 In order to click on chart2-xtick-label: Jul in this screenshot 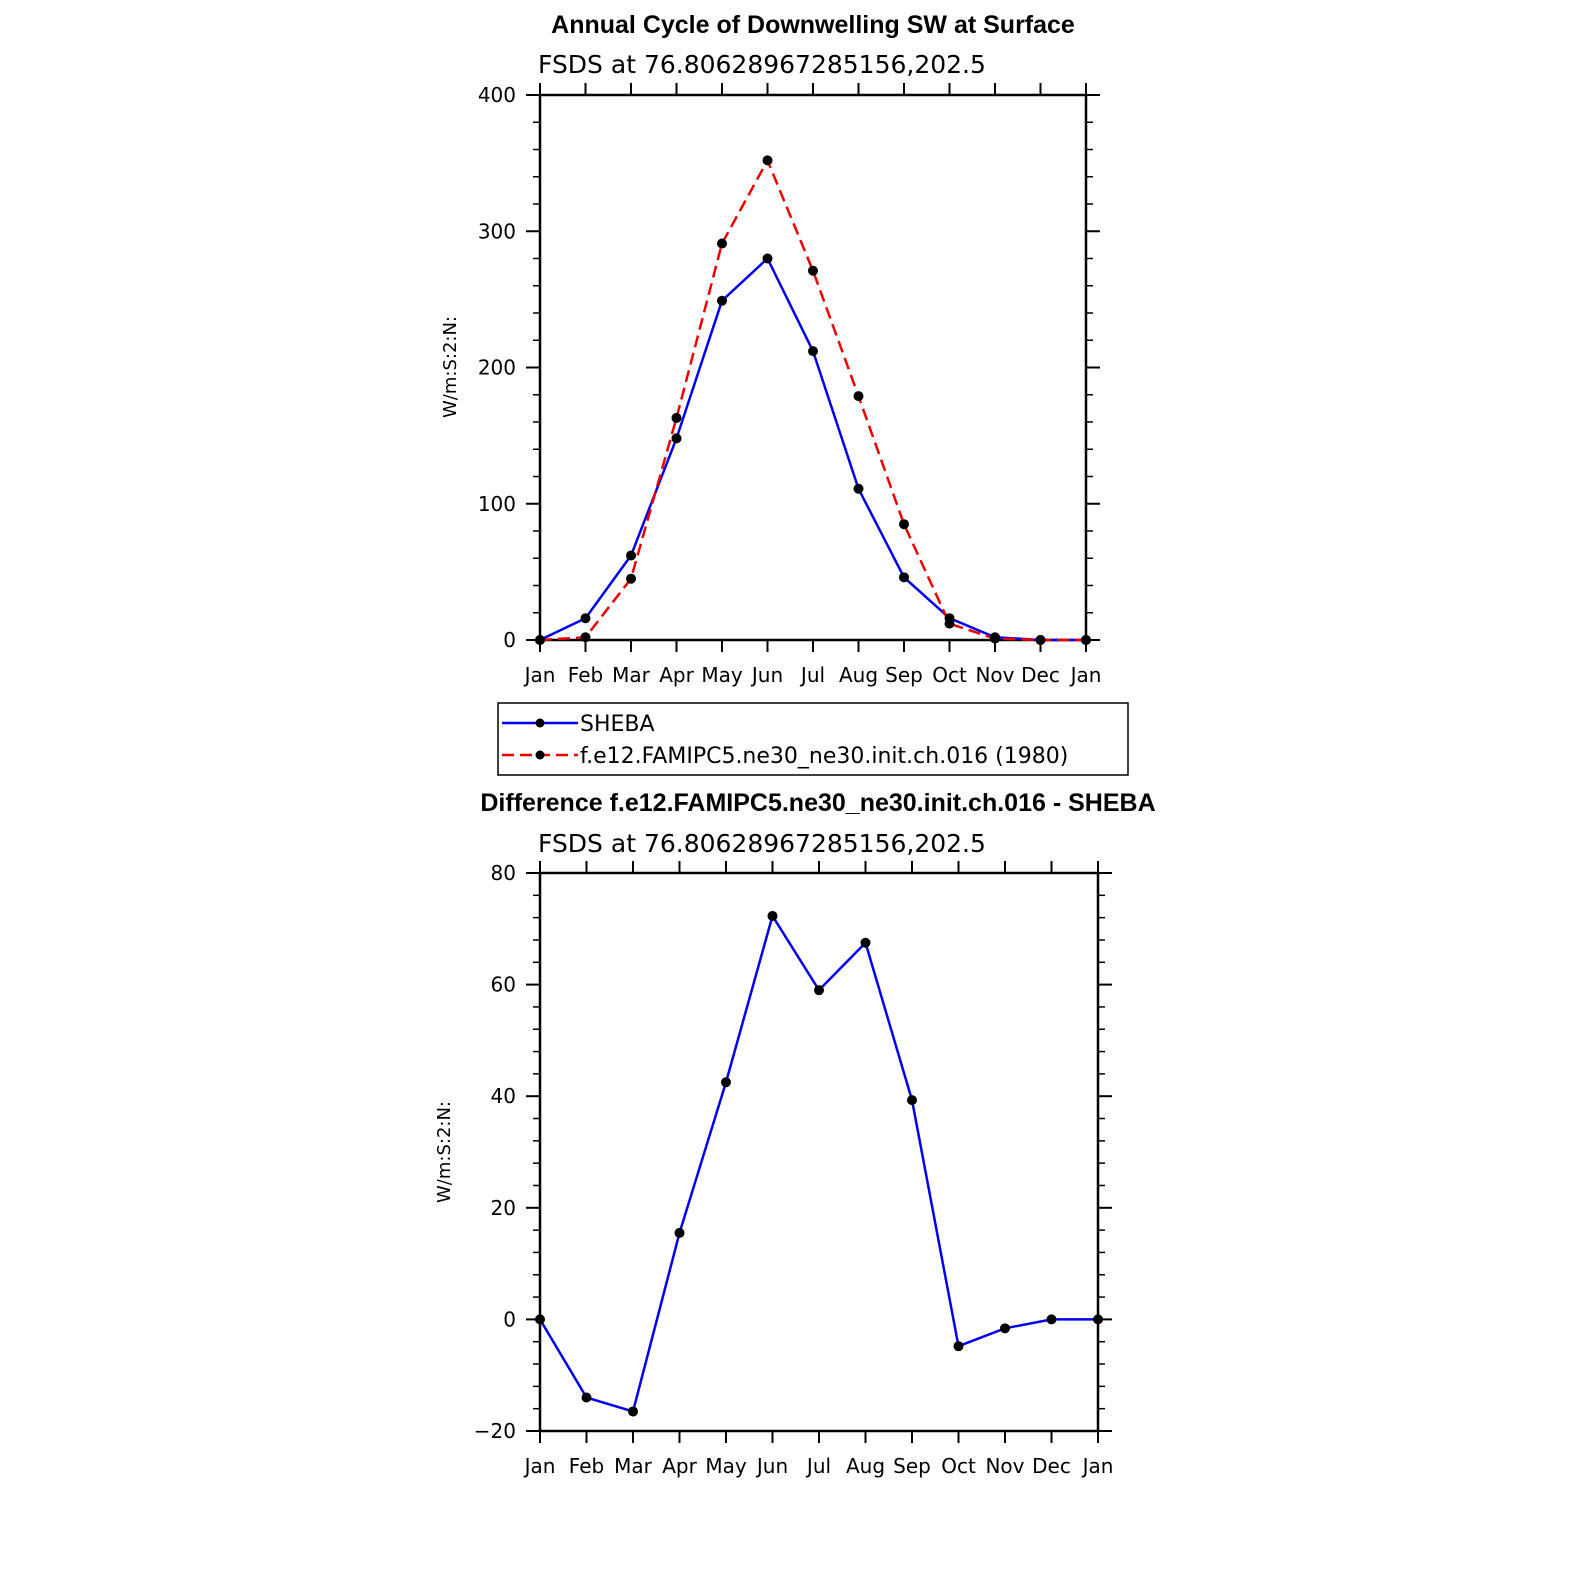, I will do `click(818, 1466)`.